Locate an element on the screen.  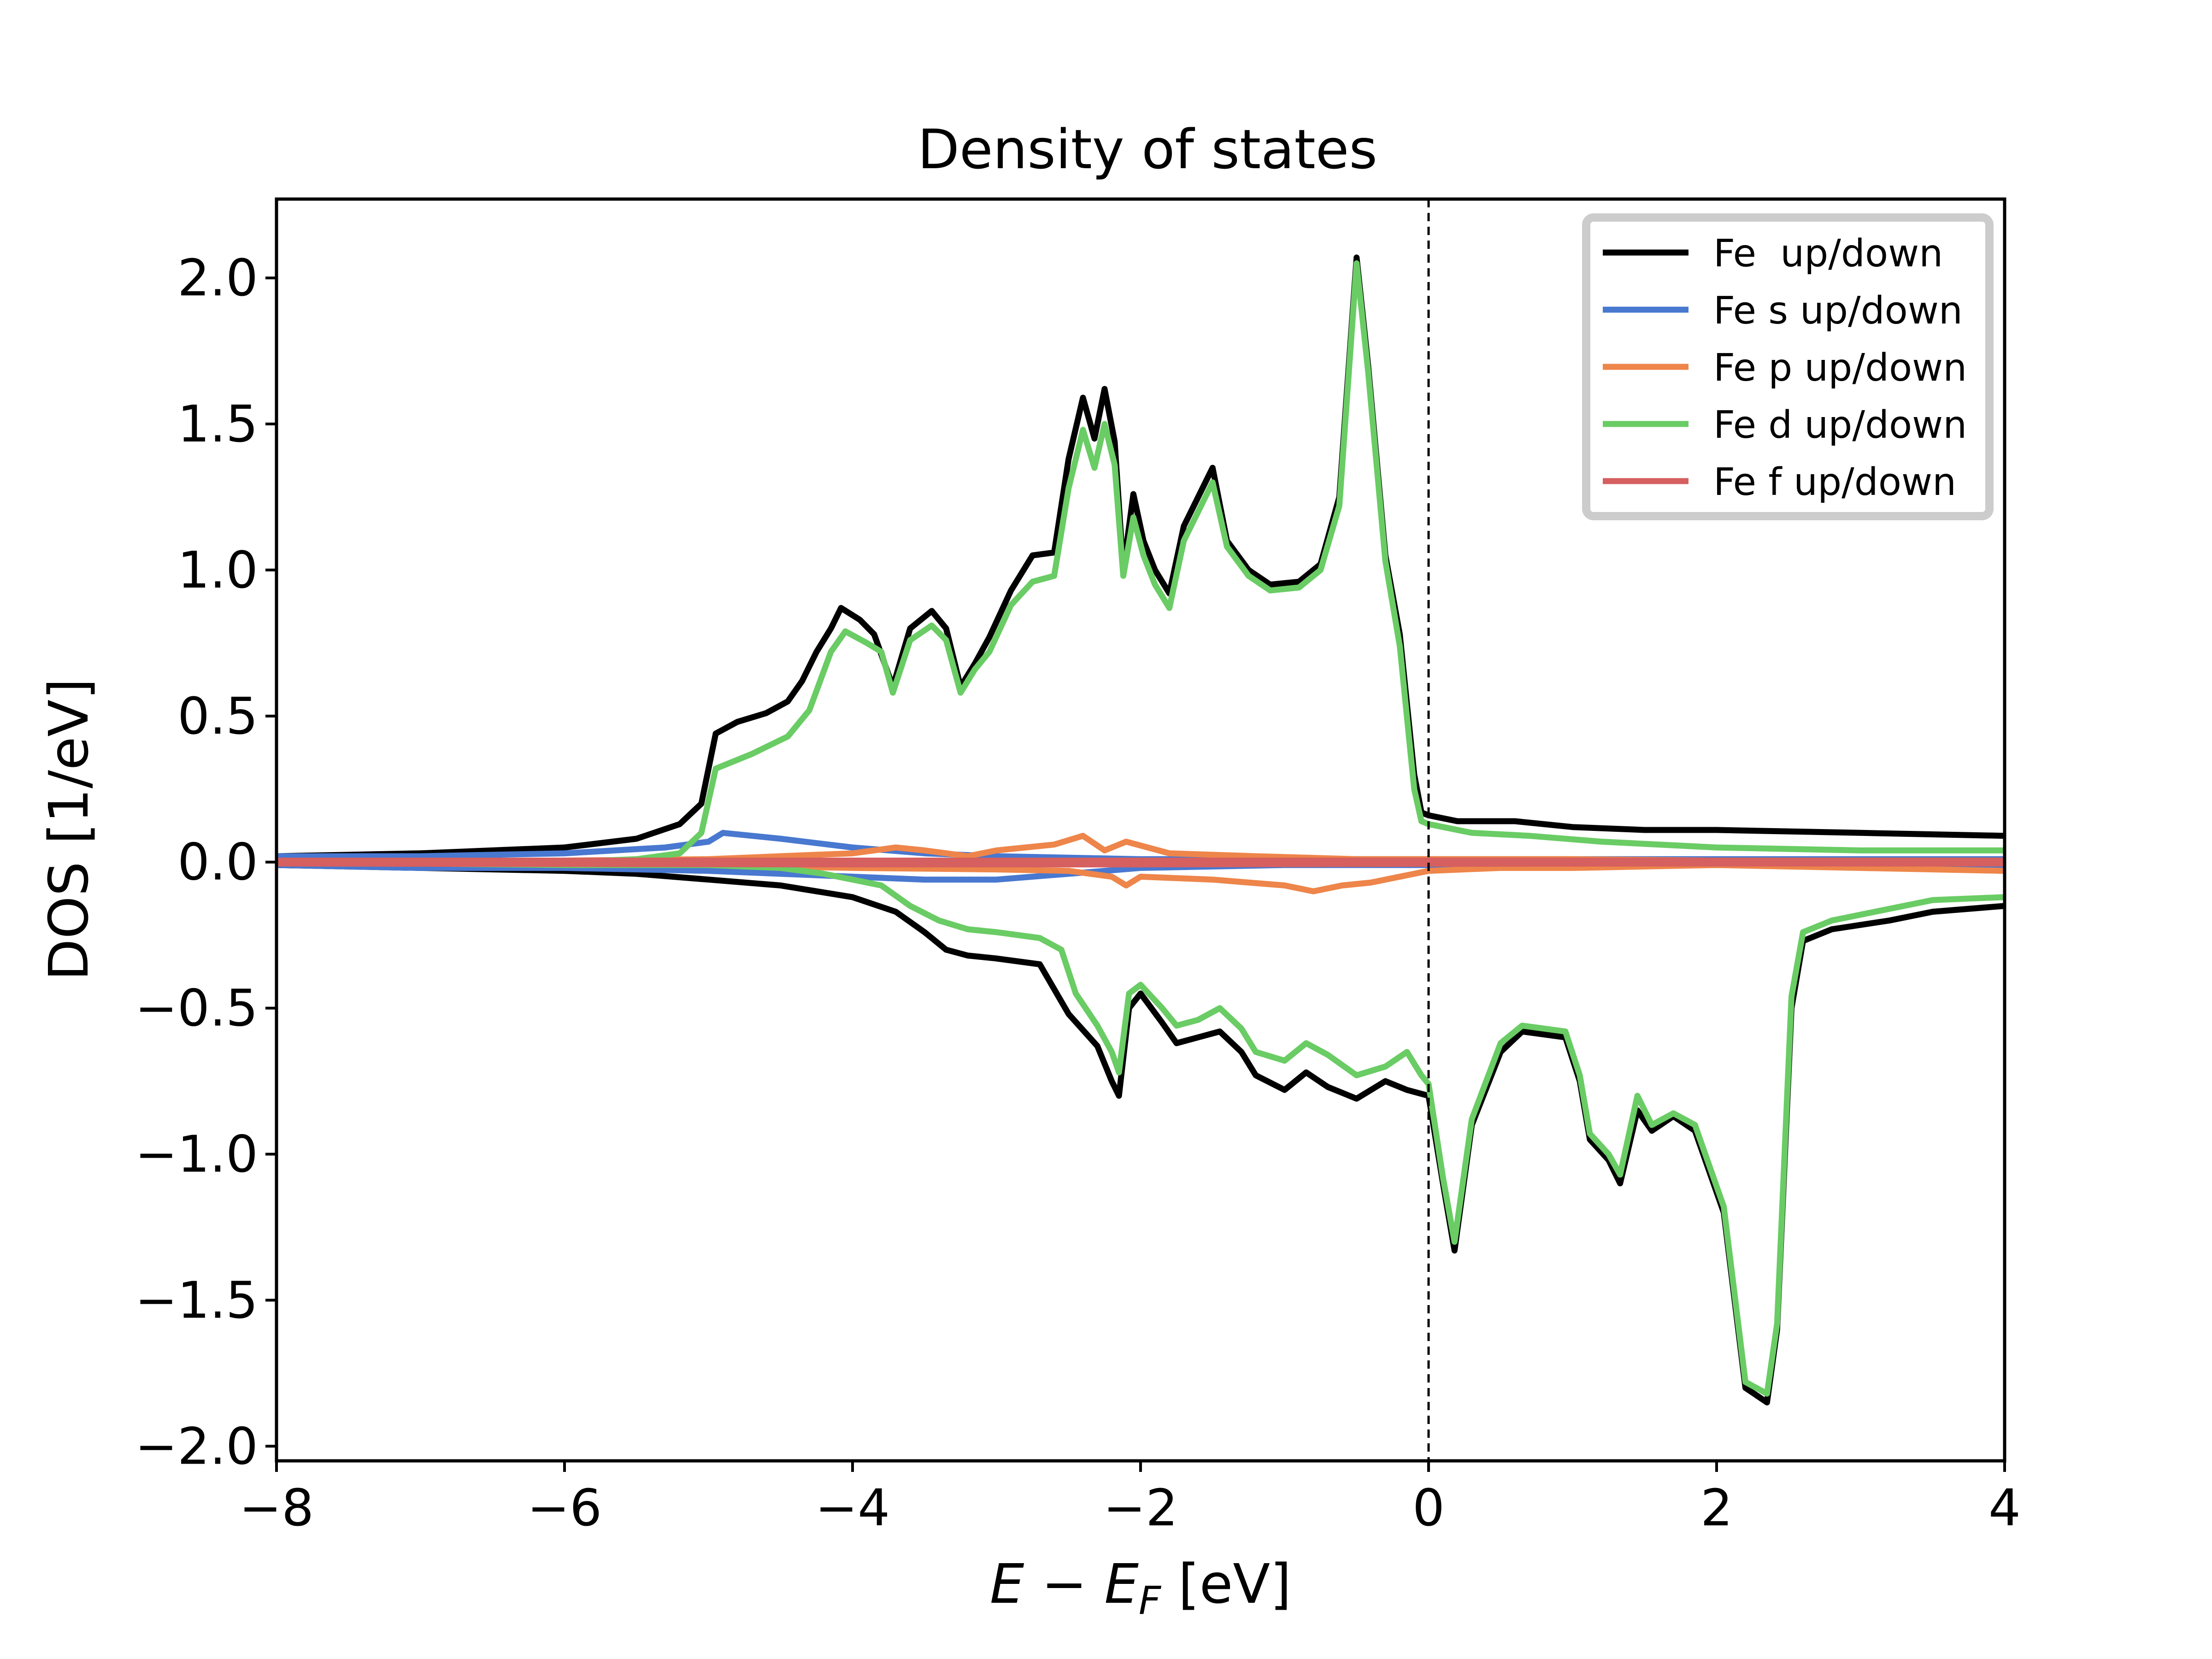
y-tick-label: 0.0 is located at coordinates (217, 862).